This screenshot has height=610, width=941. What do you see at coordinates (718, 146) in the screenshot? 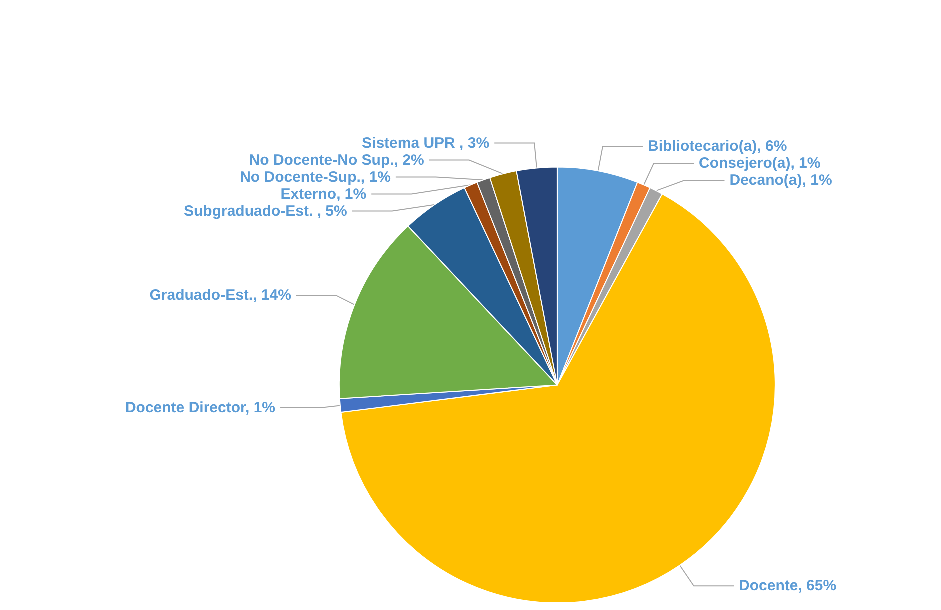
I see `slice-label: Bibliotecario(a), 6%` at bounding box center [718, 146].